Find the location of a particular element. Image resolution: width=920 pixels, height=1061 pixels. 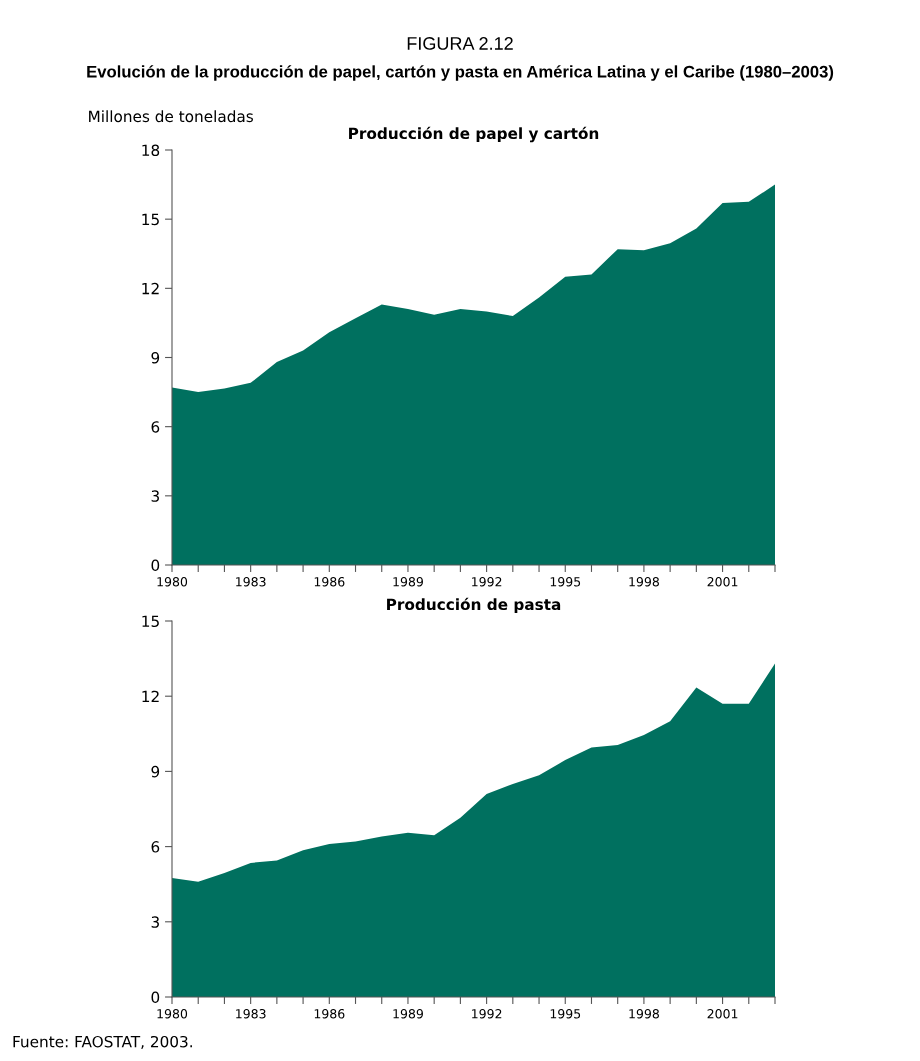

text: FIGURA 2.12 is located at coordinates (460, 43).